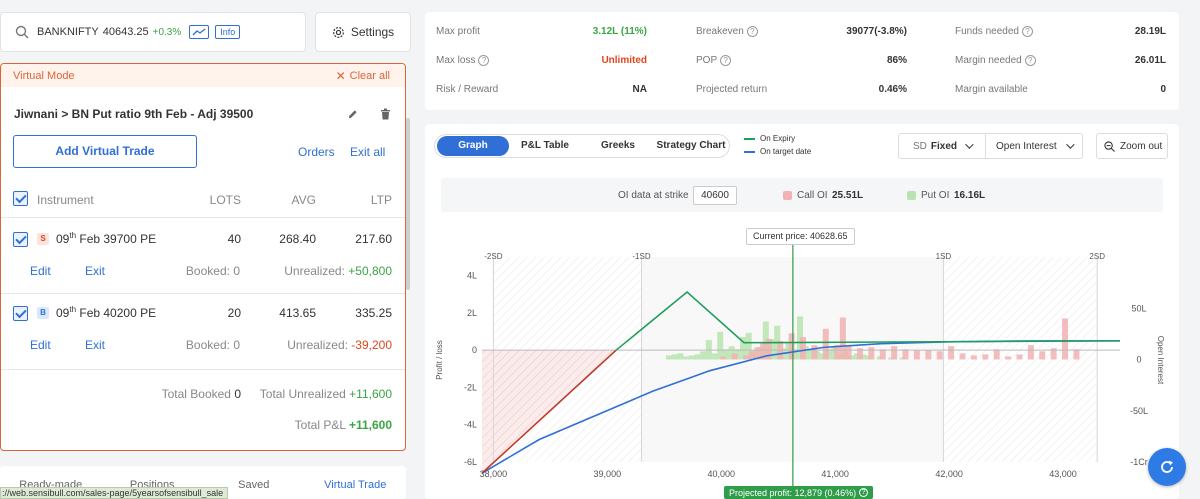 The width and height of the screenshot is (1200, 499). I want to click on clear-all-button: ✕ Clear all, so click(363, 76).